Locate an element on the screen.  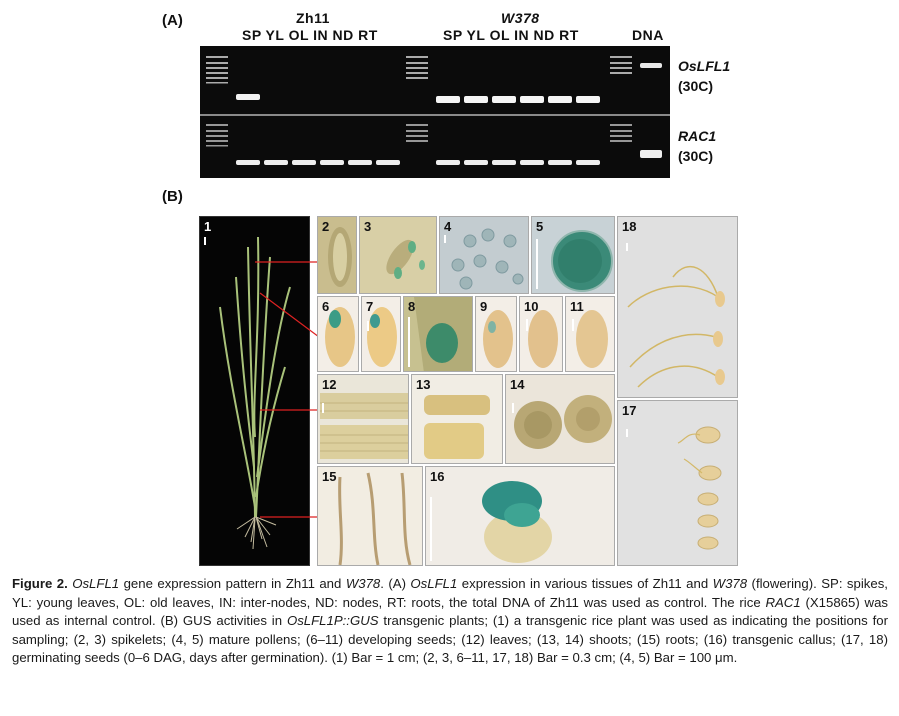
caption-figure-number: Figure 2. is located at coordinates (40, 583).